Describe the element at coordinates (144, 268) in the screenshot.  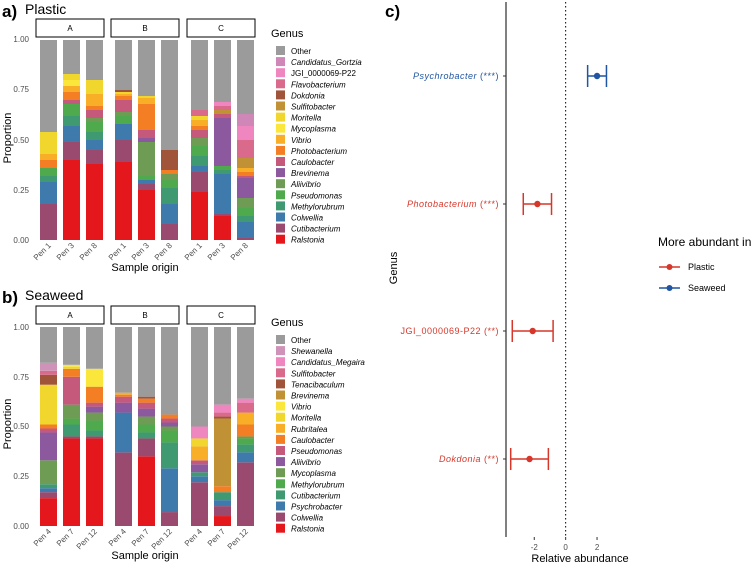
I see `panel-a-xlabel: Sample origin` at that location.